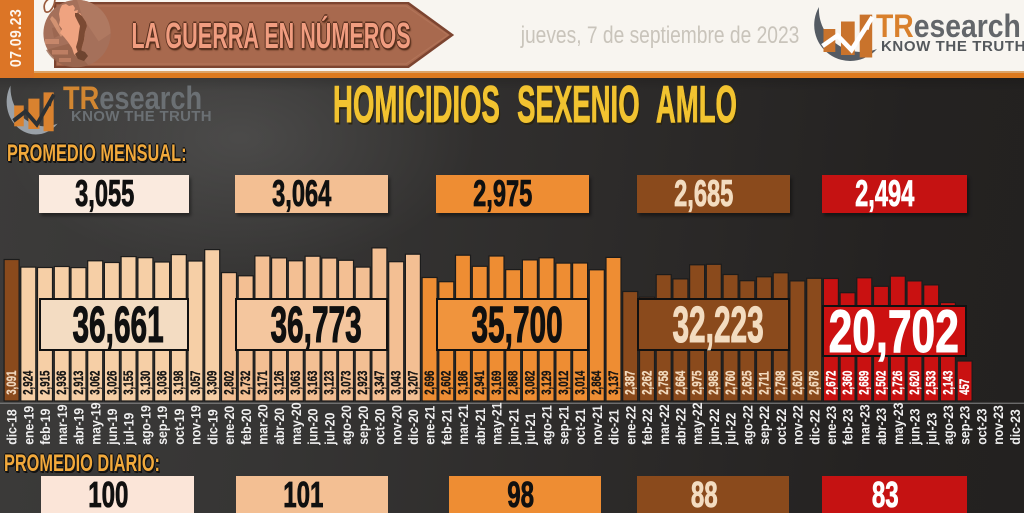 Image resolution: width=1024 pixels, height=513 pixels. What do you see at coordinates (848, 427) in the screenshot?
I see `svg-text: feb-23` at bounding box center [848, 427].